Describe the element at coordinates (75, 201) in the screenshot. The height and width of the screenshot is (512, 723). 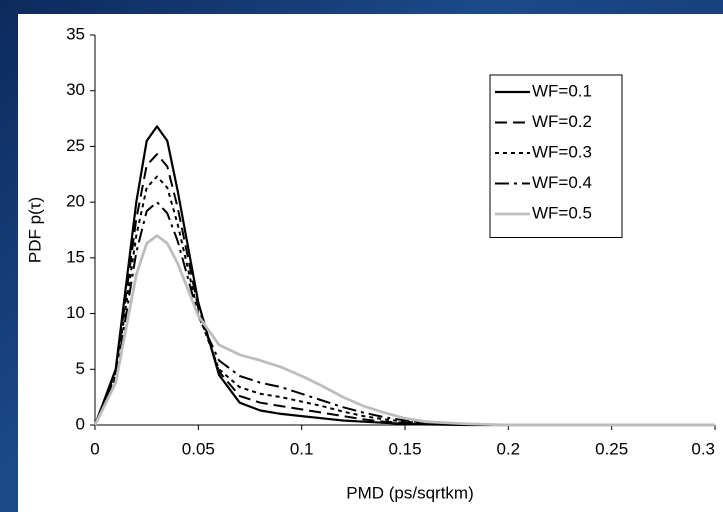
I see `y-tick-label: 20` at that location.